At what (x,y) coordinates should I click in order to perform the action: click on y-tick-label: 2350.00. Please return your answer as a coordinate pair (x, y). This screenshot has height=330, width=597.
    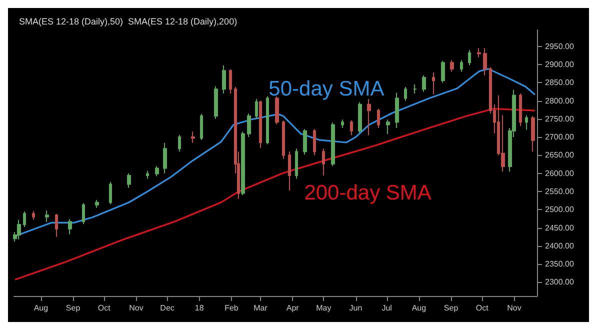
    Looking at the image, I should click on (559, 264).